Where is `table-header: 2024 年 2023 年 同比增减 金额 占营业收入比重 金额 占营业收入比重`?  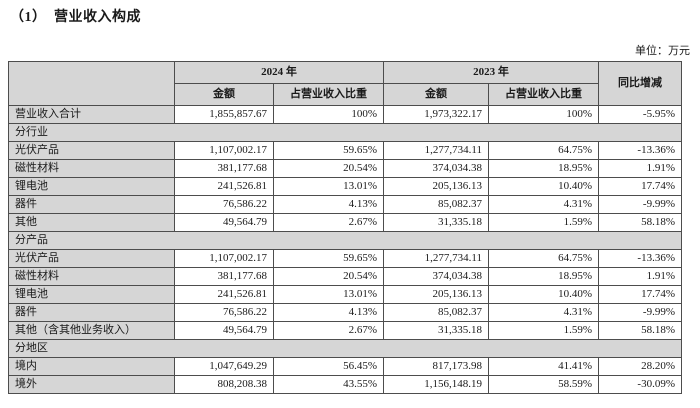
table-header: 2024 年 2023 年 同比增减 金额 占营业收入比重 金额 占营业收入比重 is located at coordinates (345, 83).